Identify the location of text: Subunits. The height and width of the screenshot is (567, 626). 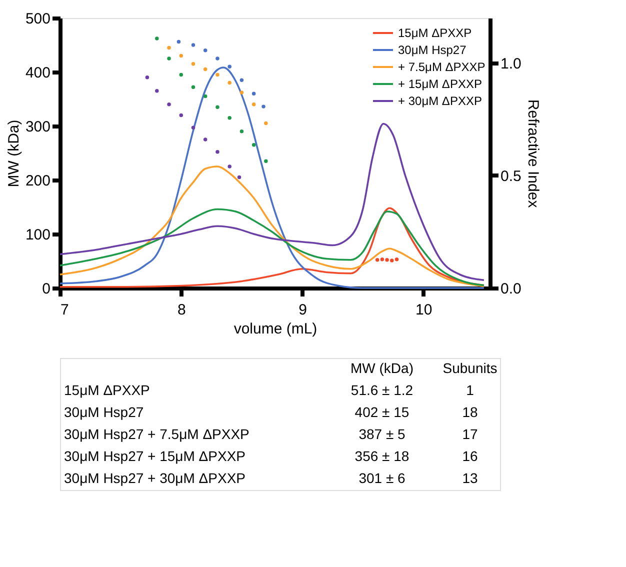
(470, 368).